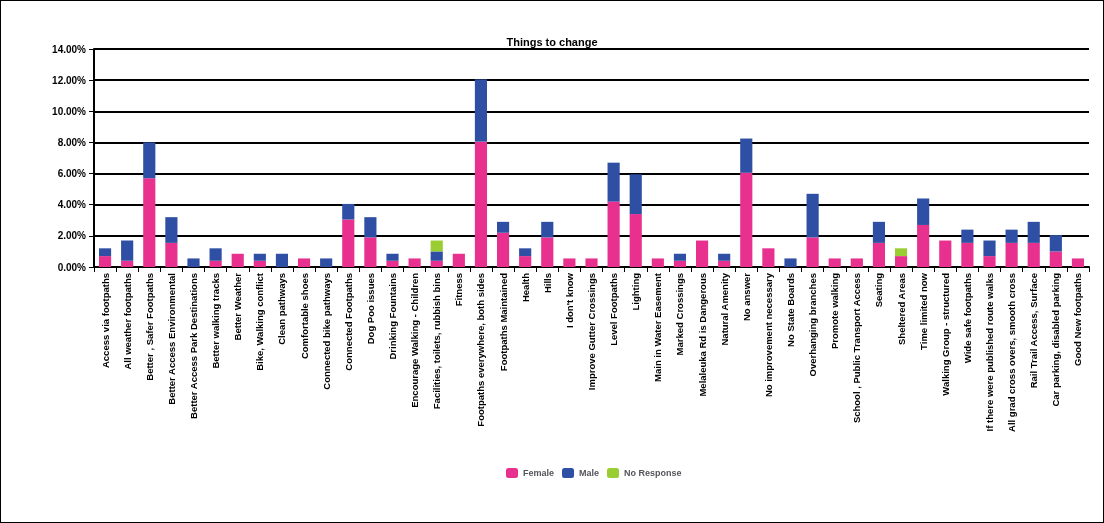 Image resolution: width=1104 pixels, height=523 pixels. Describe the element at coordinates (392, 316) in the screenshot. I see `x-tick-label: Drinking Fountains` at that location.